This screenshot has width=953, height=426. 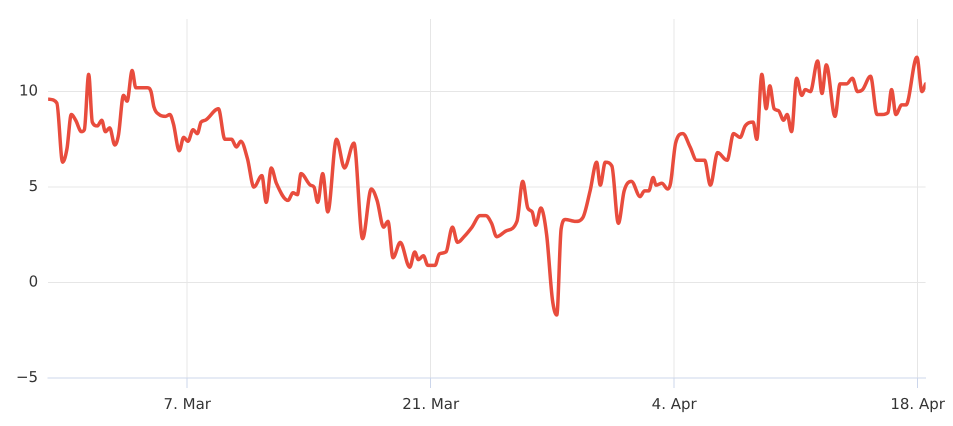 What do you see at coordinates (675, 403) in the screenshot?
I see `x-tick-label: 4. Apr` at bounding box center [675, 403].